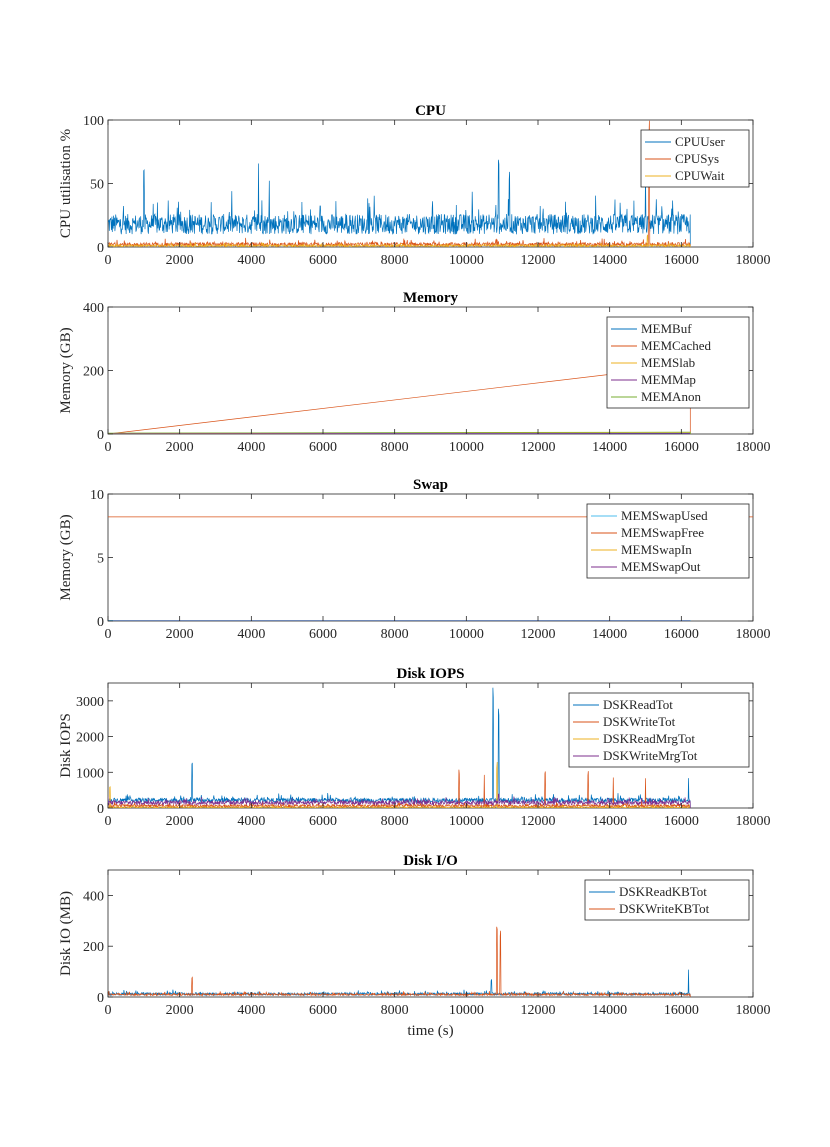  What do you see at coordinates (399, 788) in the screenshot?
I see `series-line-DSKWriteTot` at bounding box center [399, 788].